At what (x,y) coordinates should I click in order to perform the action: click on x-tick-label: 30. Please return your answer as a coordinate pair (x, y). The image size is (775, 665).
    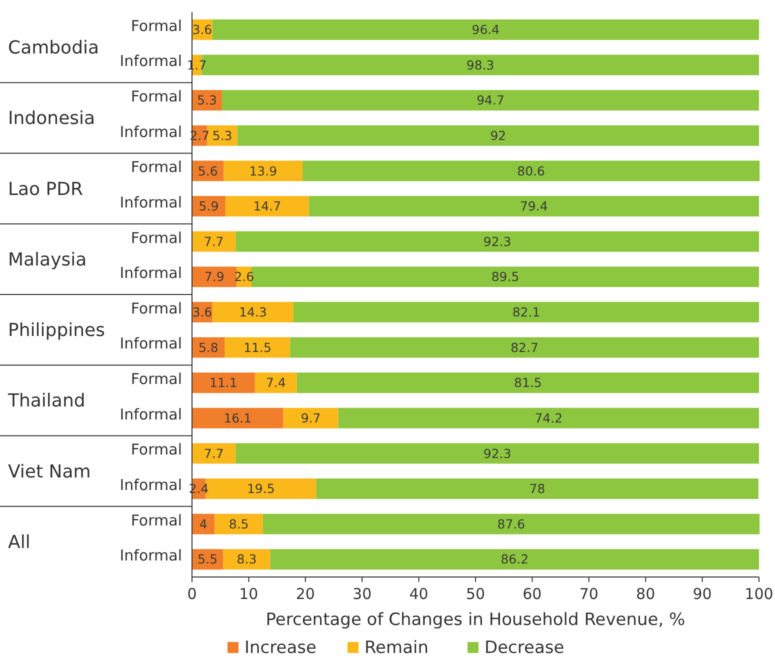
    Looking at the image, I should click on (362, 594).